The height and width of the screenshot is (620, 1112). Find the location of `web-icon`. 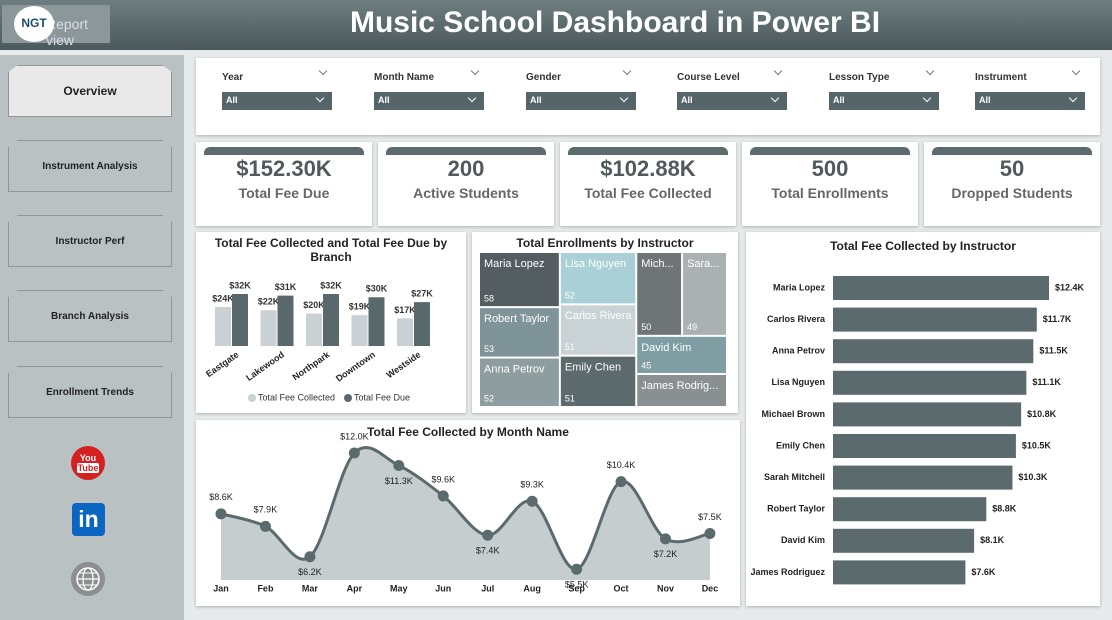

web-icon is located at coordinates (88, 579).